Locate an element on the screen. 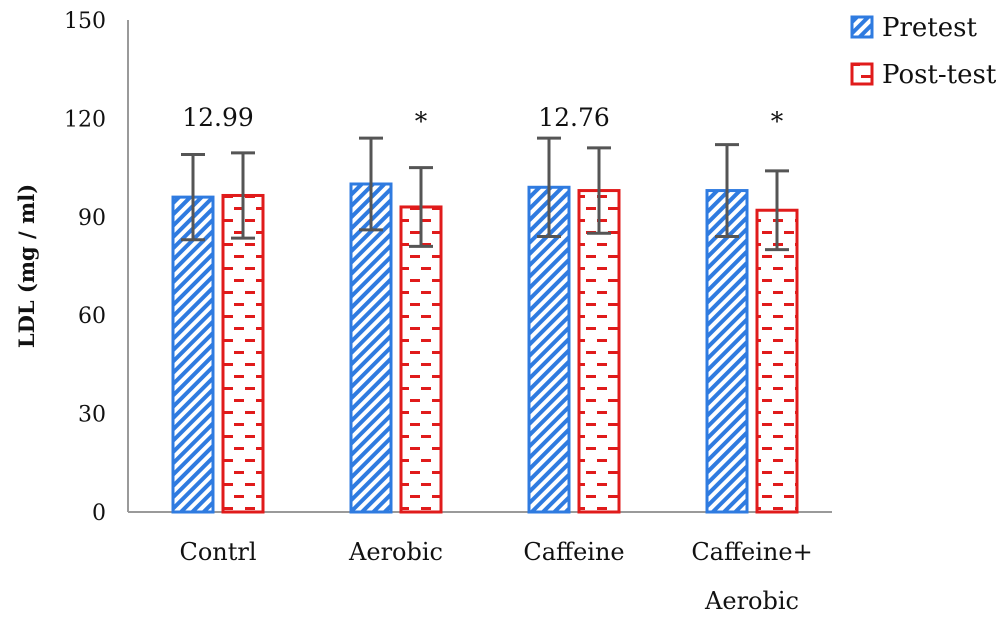 This screenshot has width=1000, height=636. legend-swatch-pretest is located at coordinates (862, 27).